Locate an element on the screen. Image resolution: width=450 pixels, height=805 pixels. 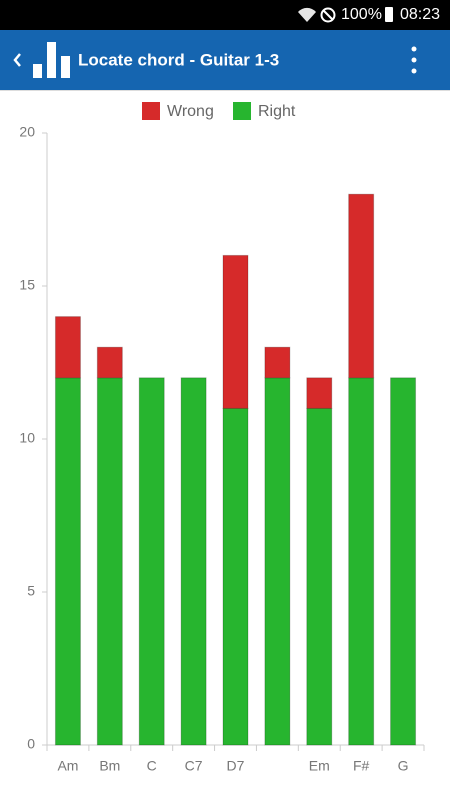
x-tick-label: D7 is located at coordinates (236, 766).